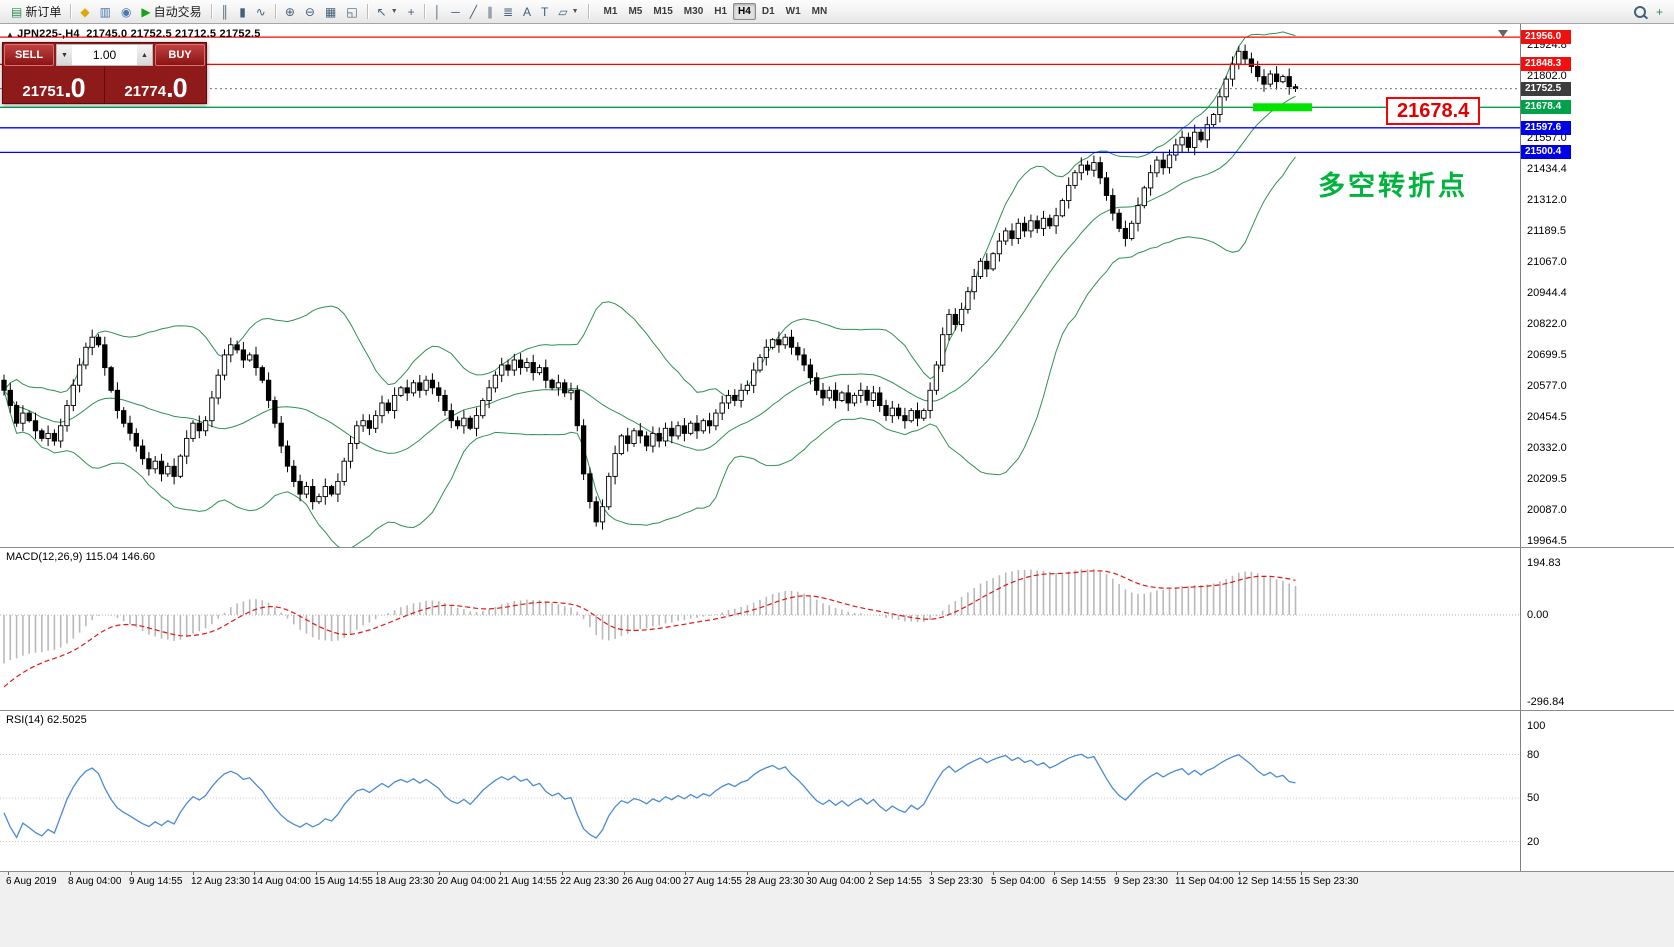  What do you see at coordinates (1547, 76) in the screenshot?
I see `price-tick: 21802.0` at bounding box center [1547, 76].